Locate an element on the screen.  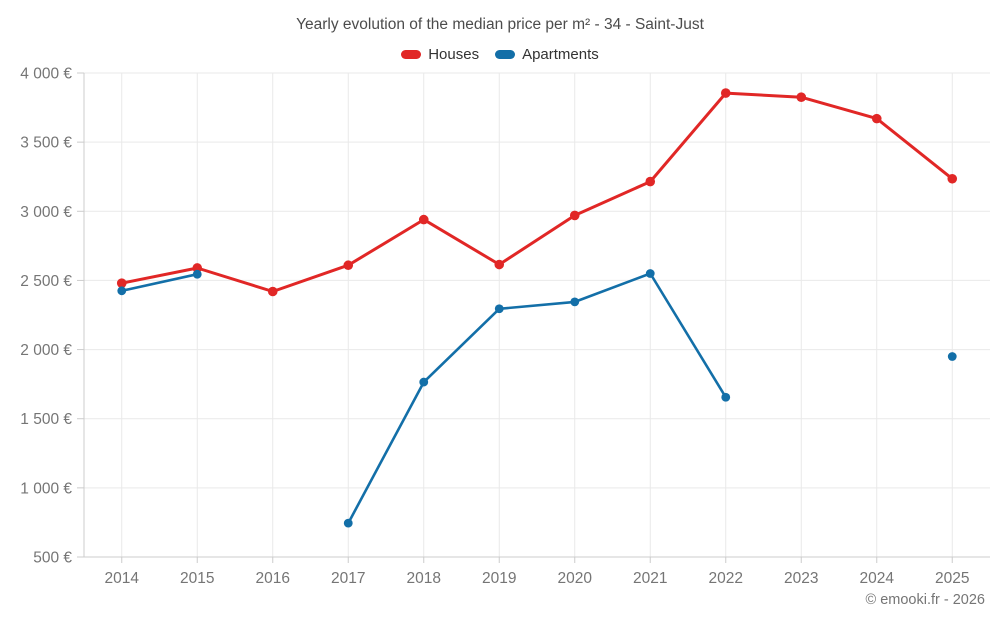
y-axis-label: 500 € is located at coordinates (52, 558).